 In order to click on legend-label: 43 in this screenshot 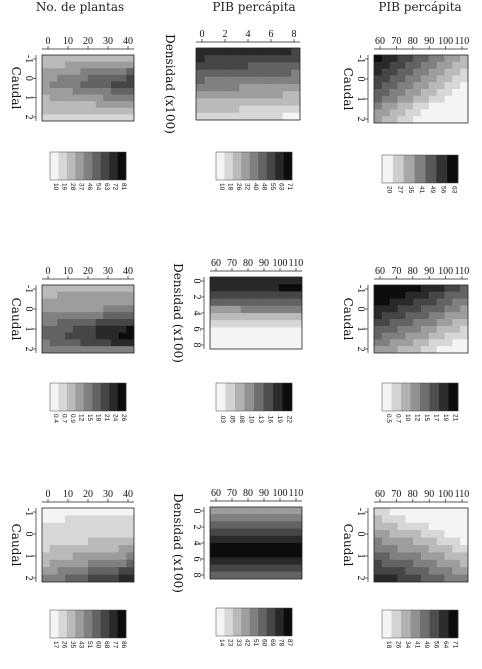, I will do `click(81, 645)`.